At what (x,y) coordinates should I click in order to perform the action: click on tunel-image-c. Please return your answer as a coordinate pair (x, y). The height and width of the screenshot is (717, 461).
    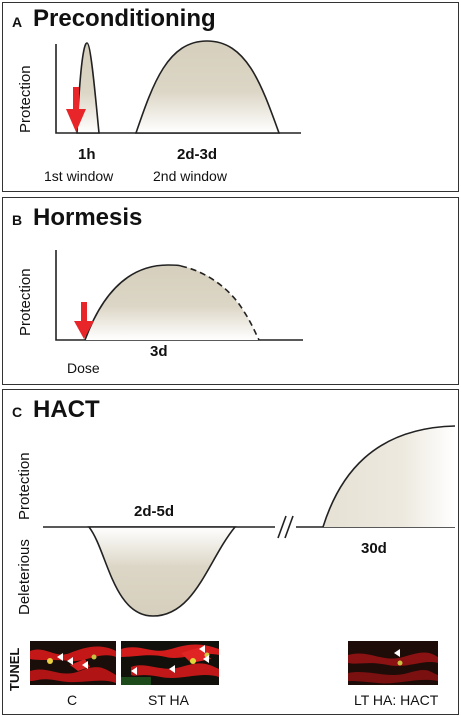
    Looking at the image, I should click on (73, 663).